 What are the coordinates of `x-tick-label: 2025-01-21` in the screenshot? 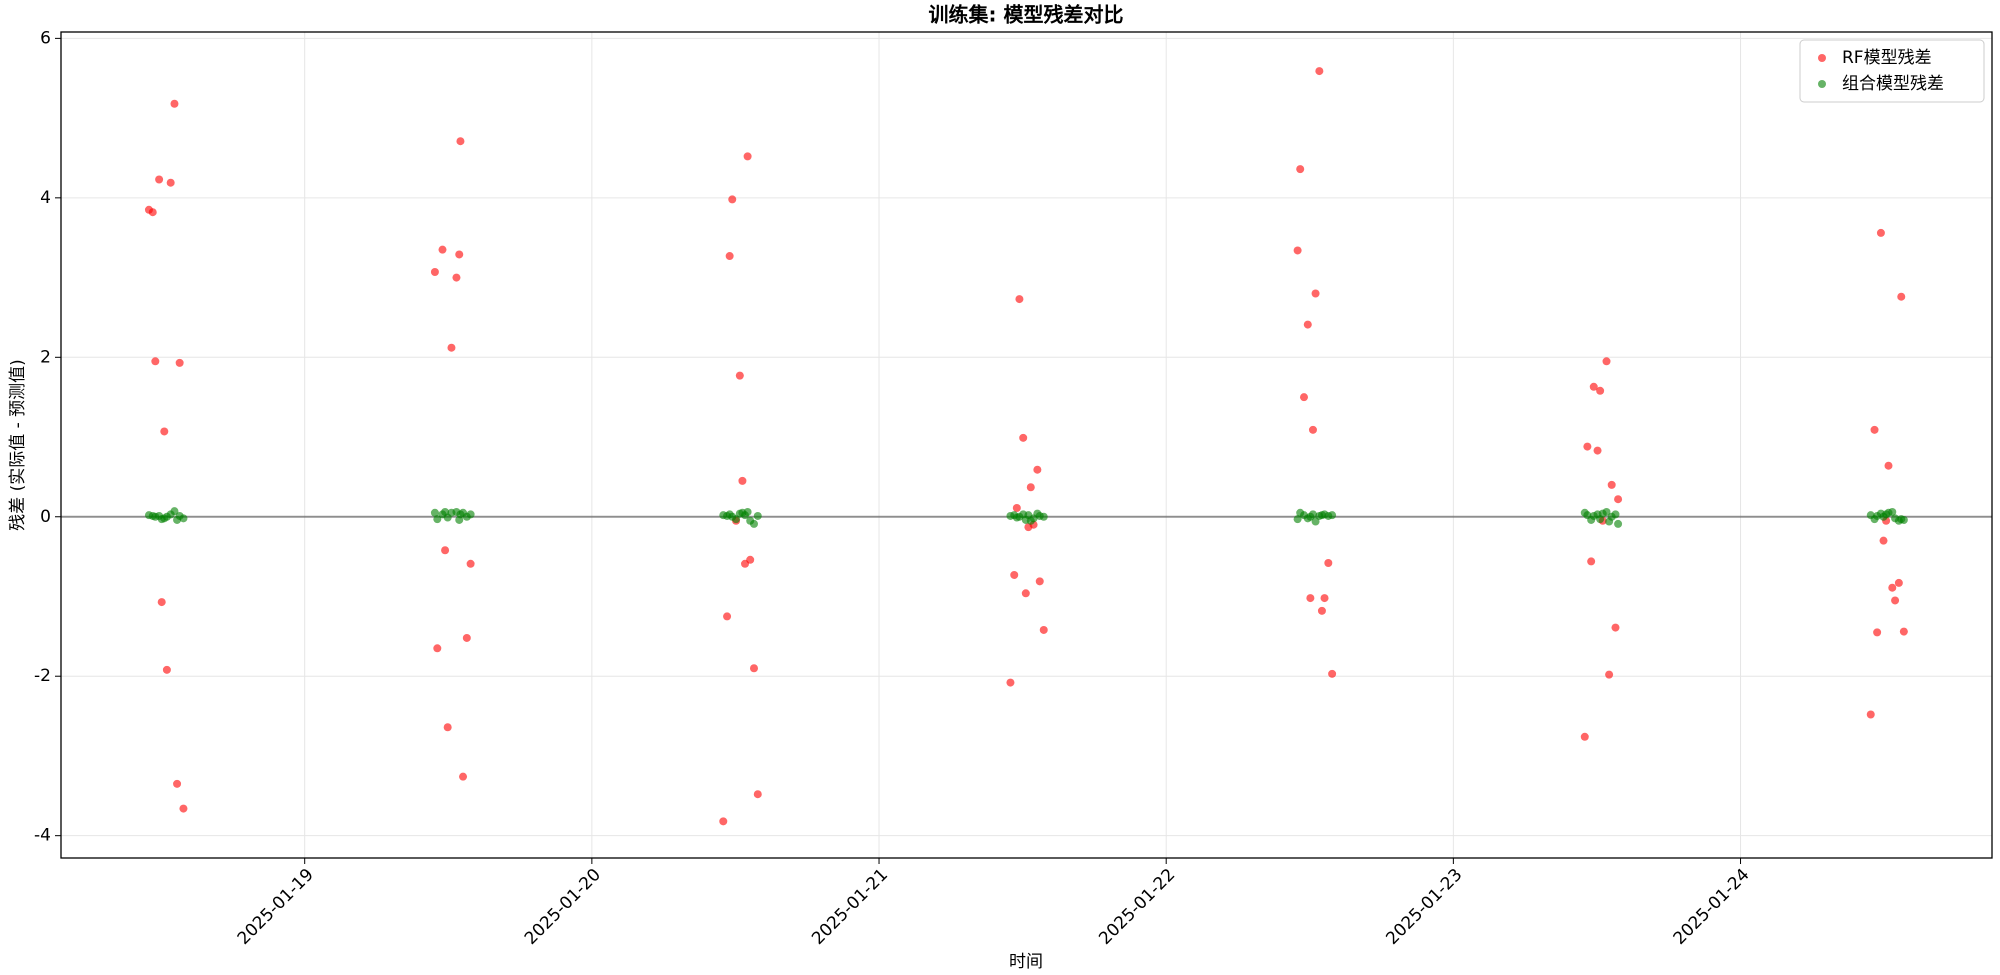 It's located at (850, 907).